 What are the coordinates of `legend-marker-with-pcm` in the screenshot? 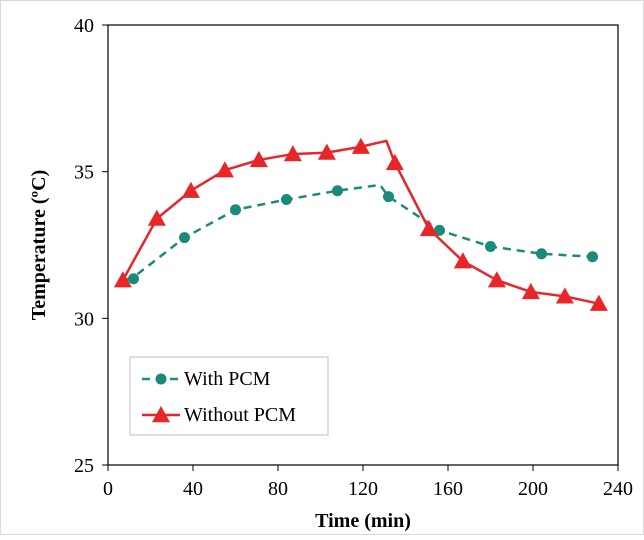 It's located at (161, 379).